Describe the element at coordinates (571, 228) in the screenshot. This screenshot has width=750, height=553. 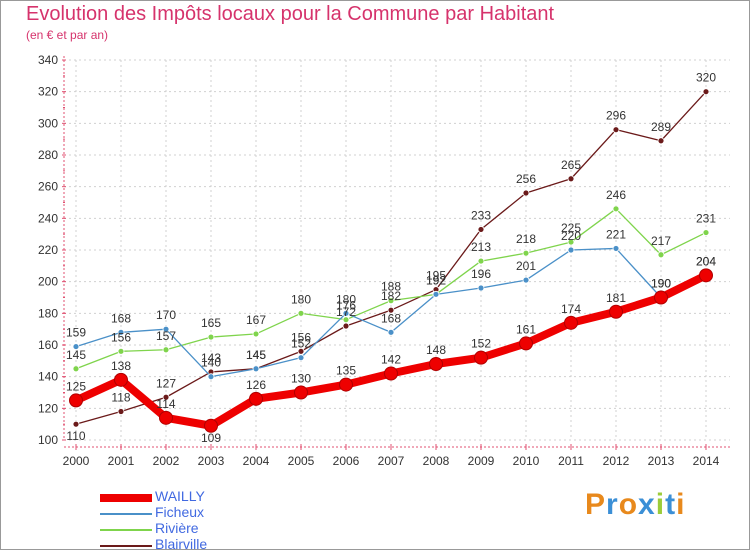
I see `data-label: 225` at that location.